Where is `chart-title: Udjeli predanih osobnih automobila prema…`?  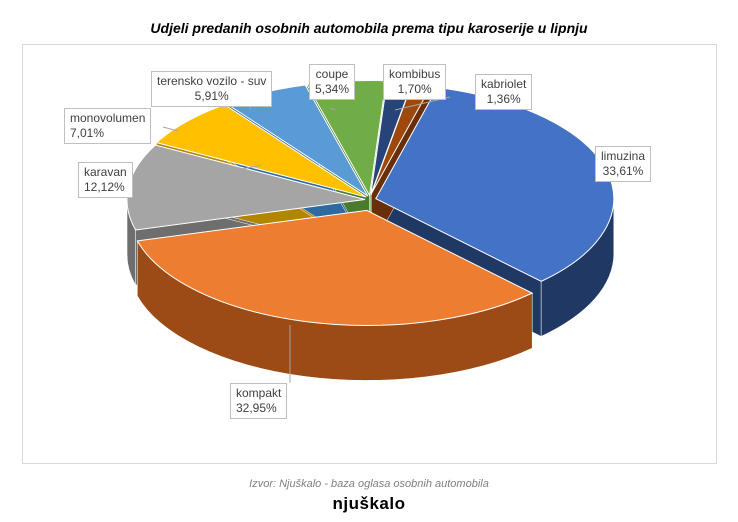
chart-title: Udjeli predanih osobnih automobila prema… is located at coordinates (369, 28).